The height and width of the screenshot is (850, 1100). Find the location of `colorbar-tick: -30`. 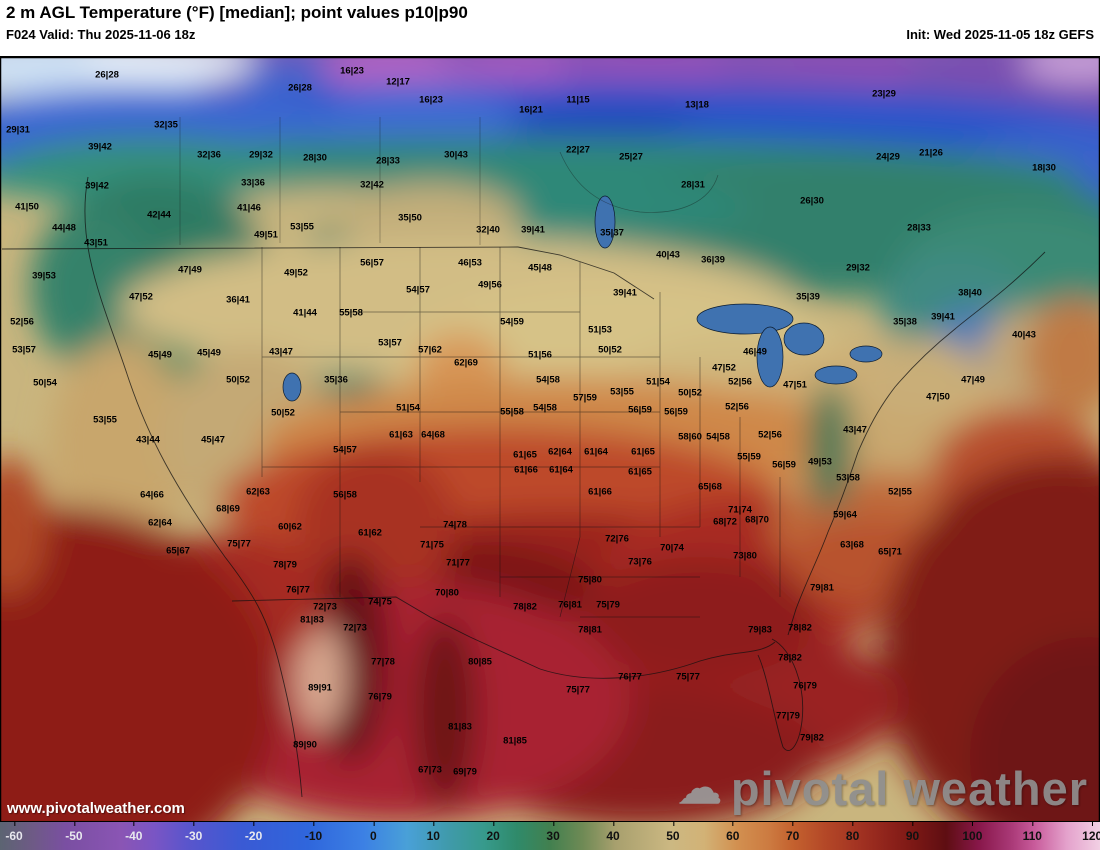

colorbar-tick: -30 is located at coordinates (194, 832).